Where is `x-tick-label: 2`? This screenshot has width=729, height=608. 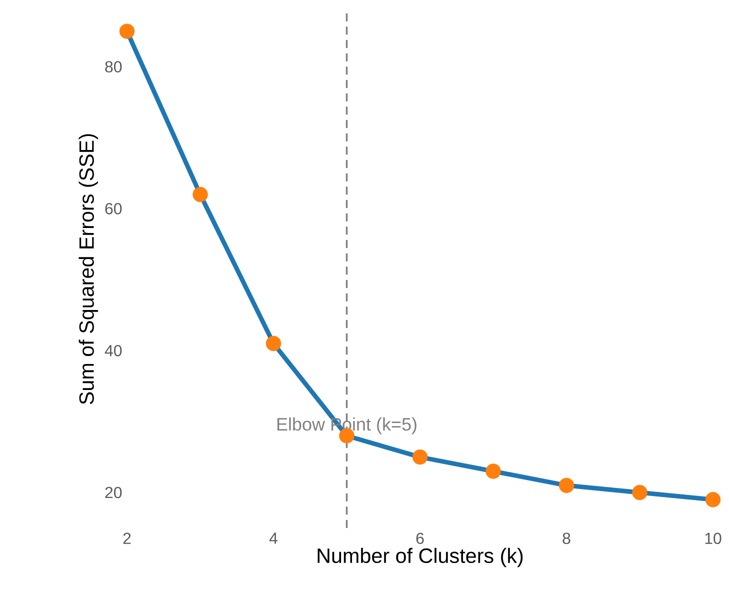 x-tick-label: 2 is located at coordinates (127, 538).